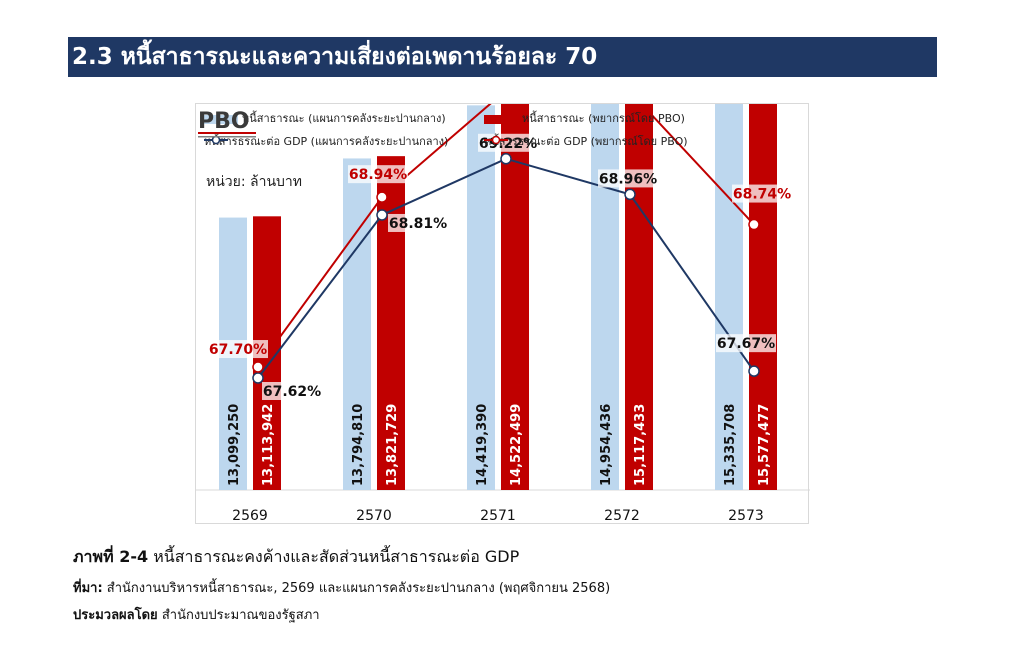  Describe the element at coordinates (374, 516) in the screenshot. I see `x-tick-label: 2570` at that location.